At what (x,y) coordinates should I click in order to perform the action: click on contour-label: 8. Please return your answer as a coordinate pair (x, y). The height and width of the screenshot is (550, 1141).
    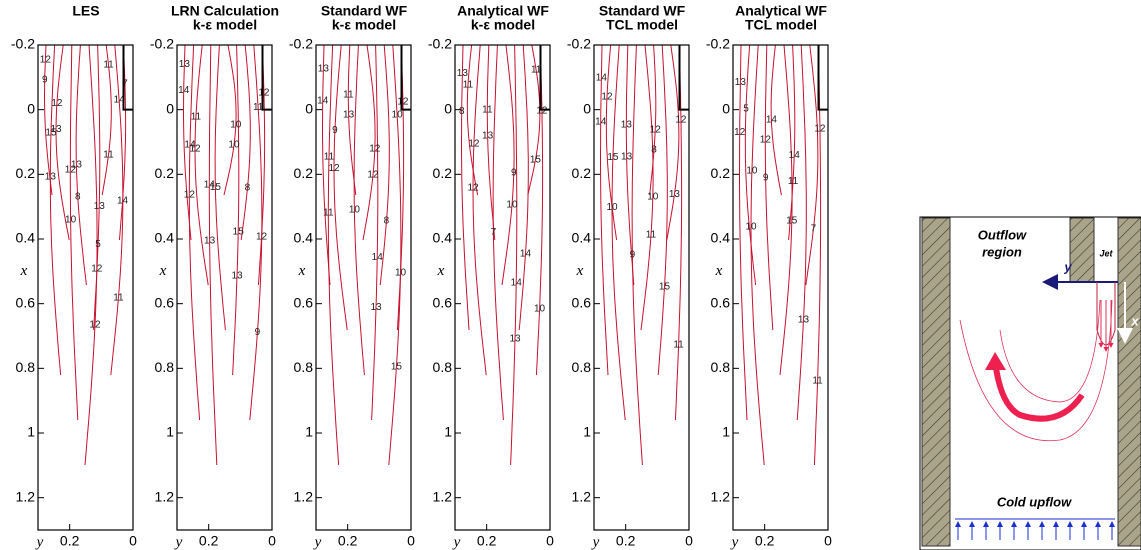
    Looking at the image, I should click on (387, 221).